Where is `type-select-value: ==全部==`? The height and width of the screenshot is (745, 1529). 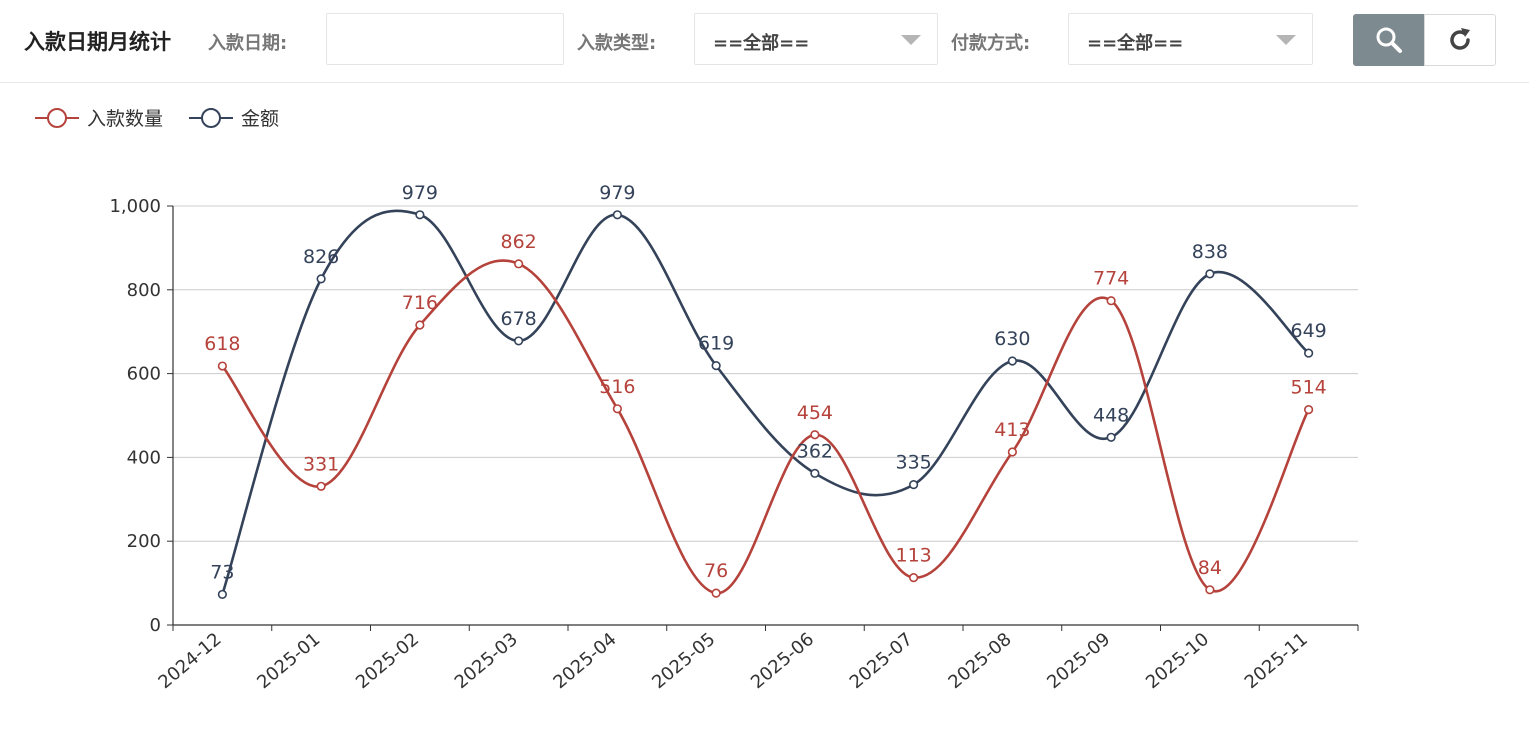 type-select-value: ==全部== is located at coordinates (761, 43).